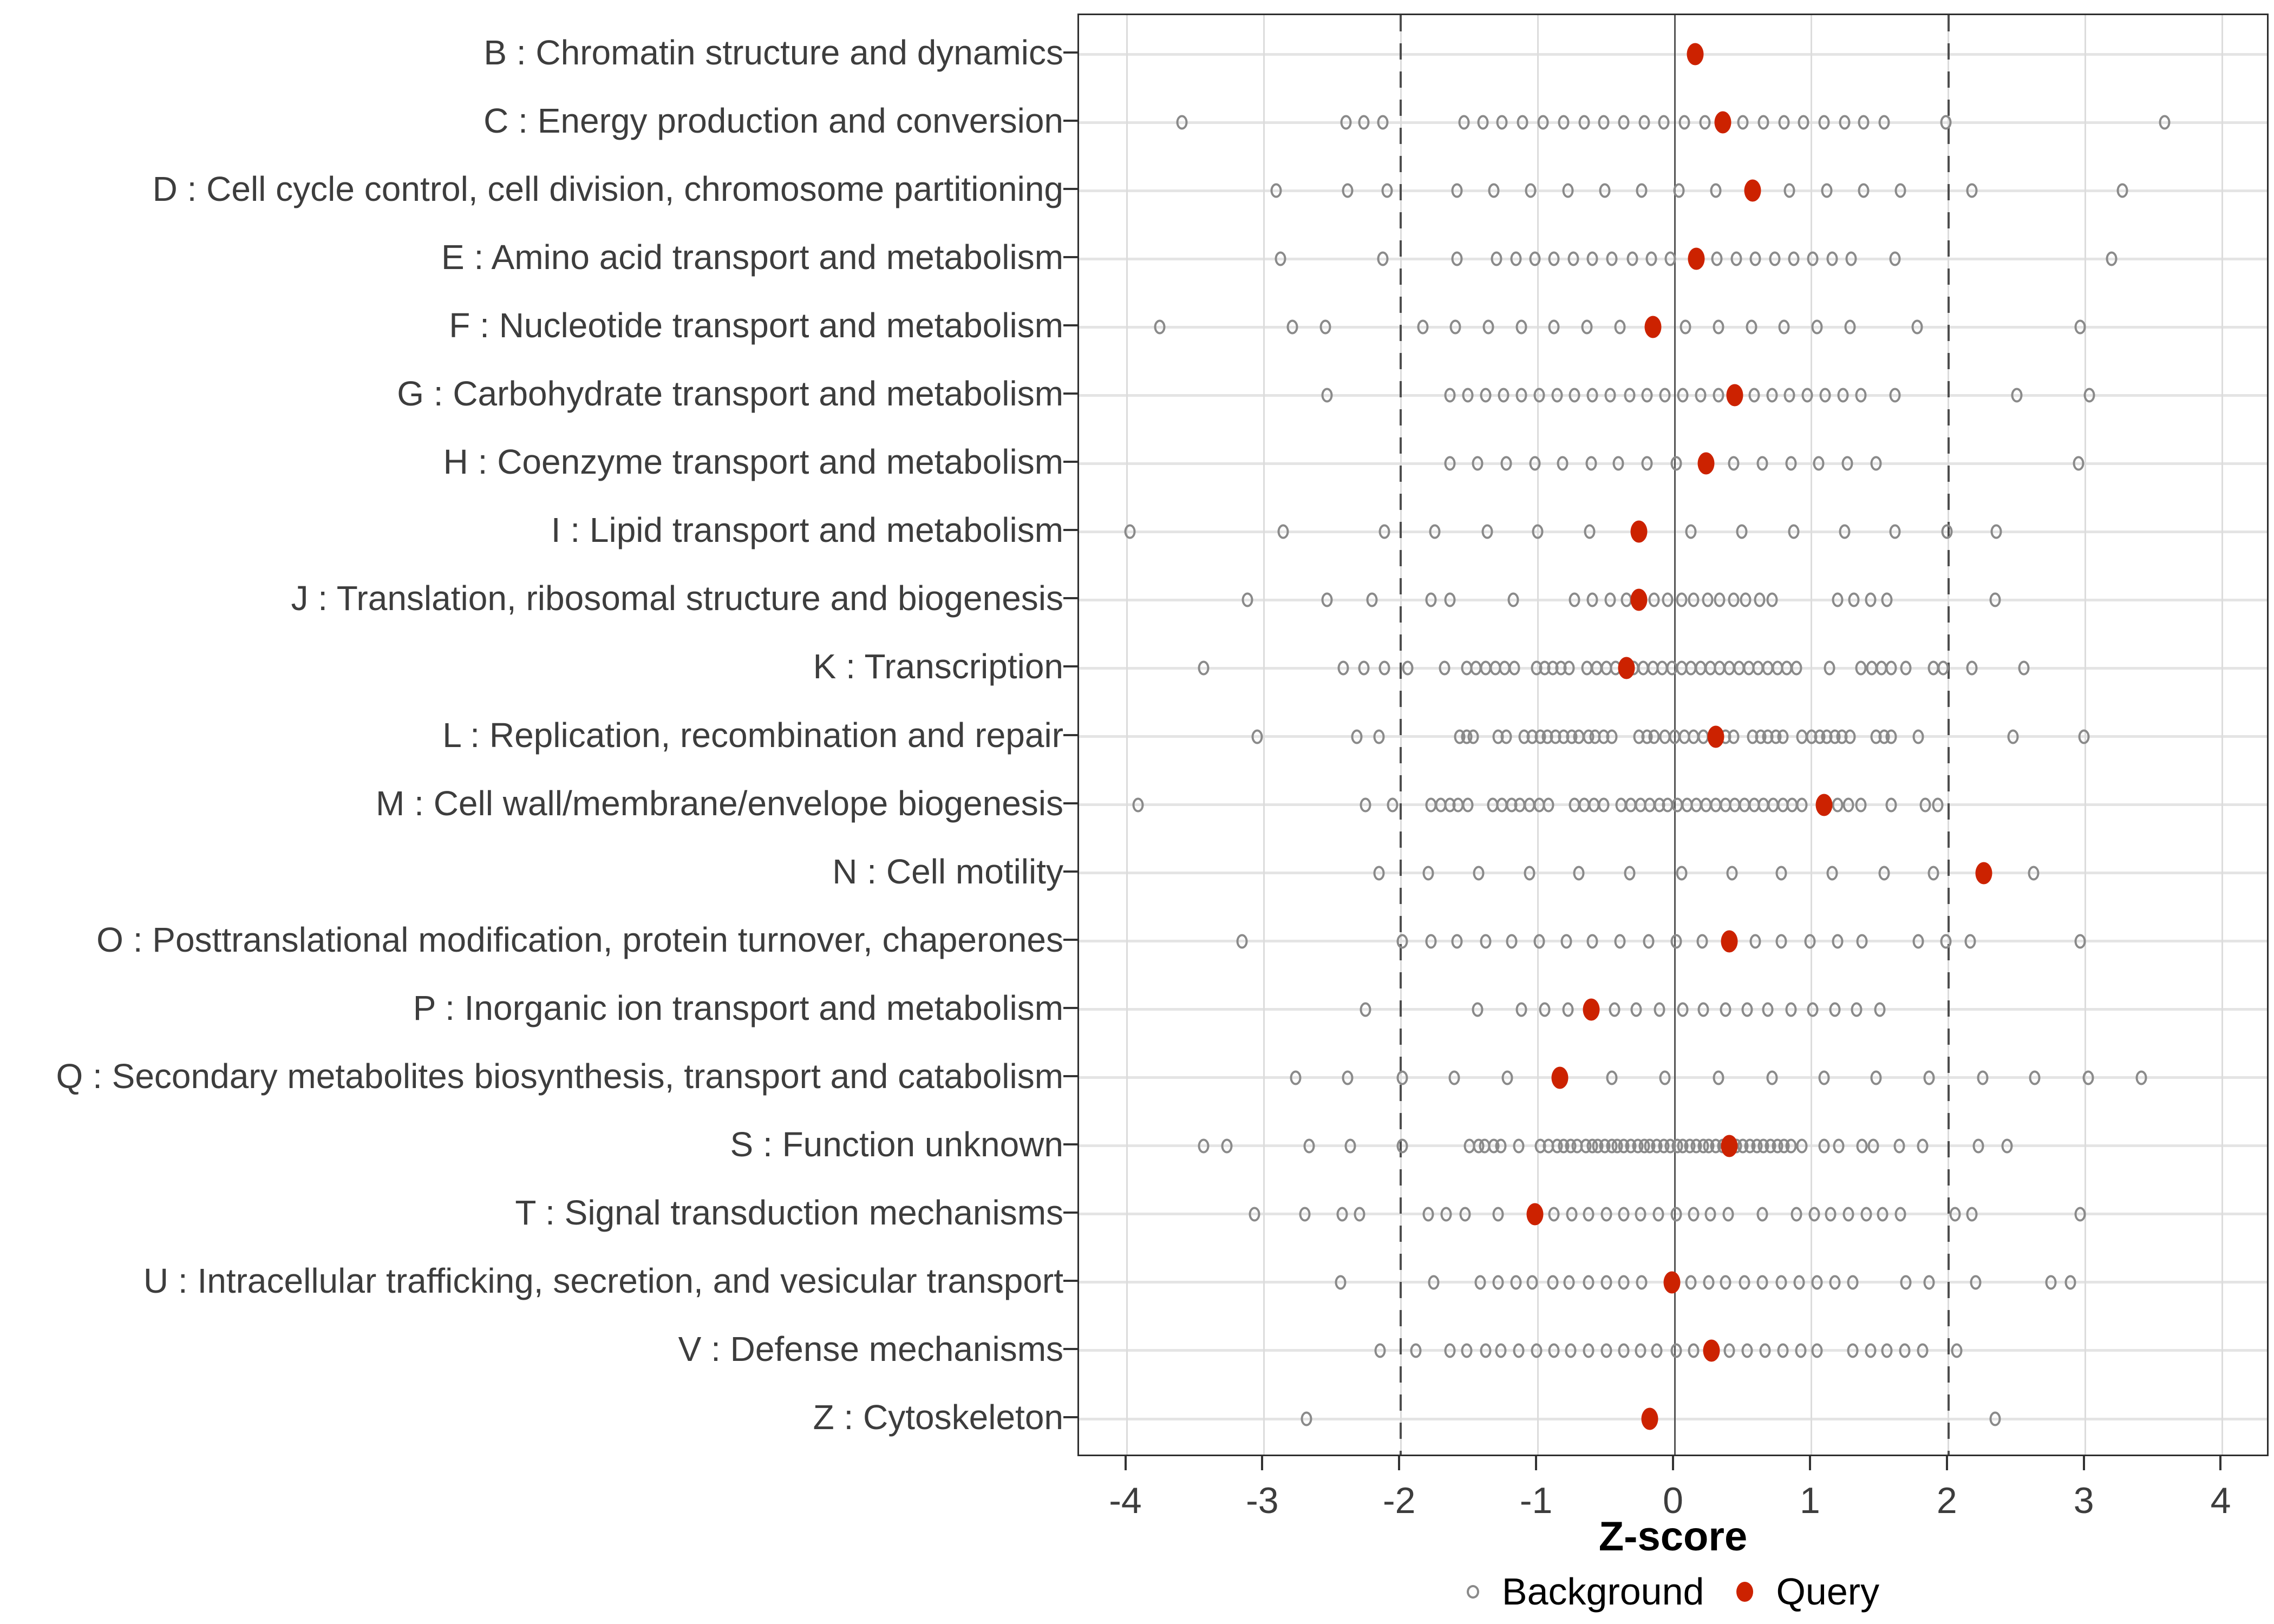  What do you see at coordinates (1828, 1591) in the screenshot?
I see `legend-label-query: Query` at bounding box center [1828, 1591].